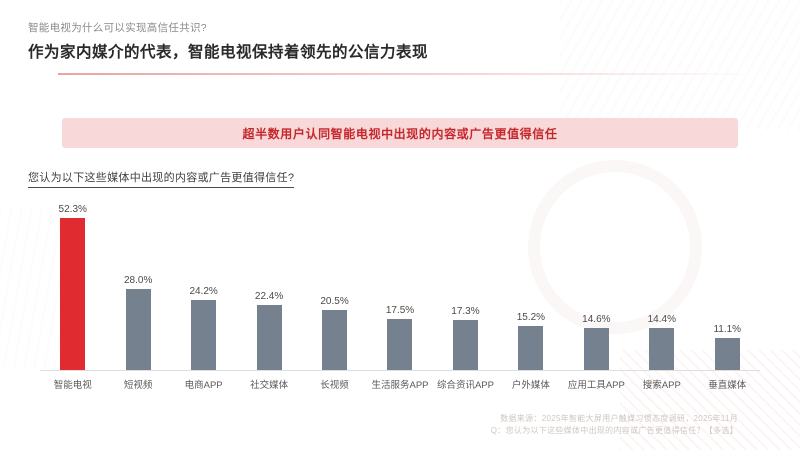 The width and height of the screenshot is (800, 450). I want to click on bar-column: 24.2%, so click(203, 328).